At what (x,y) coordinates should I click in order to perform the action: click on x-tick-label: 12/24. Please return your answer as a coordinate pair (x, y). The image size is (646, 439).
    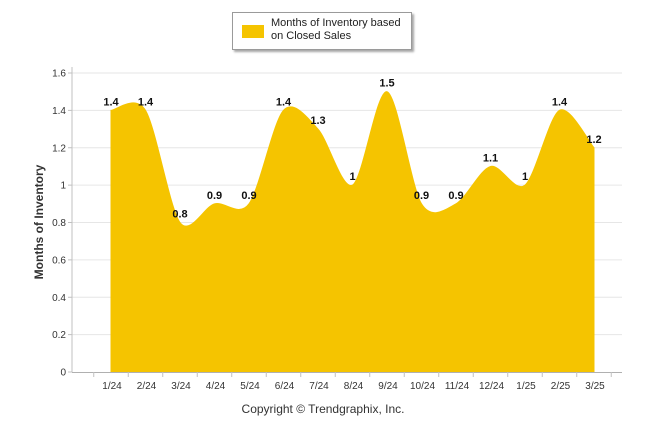
    Looking at the image, I should click on (491, 386).